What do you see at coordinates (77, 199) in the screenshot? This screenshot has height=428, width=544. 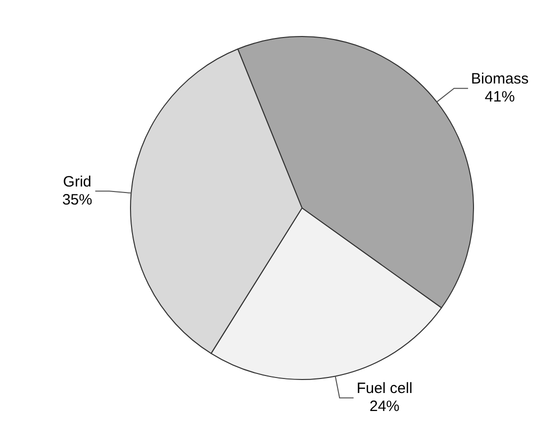 I see `data-label: 35%` at bounding box center [77, 199].